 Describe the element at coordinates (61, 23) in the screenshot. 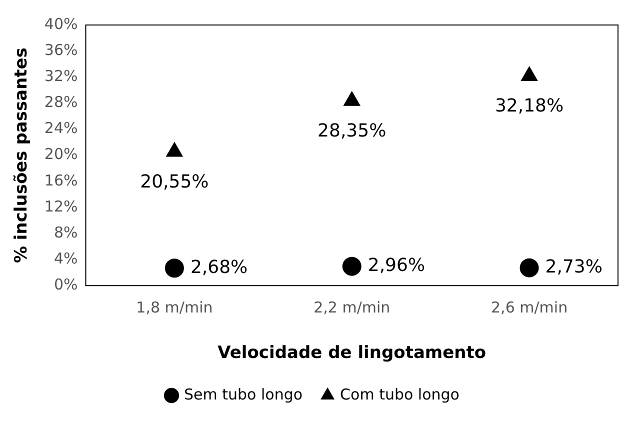

I see `y-tick-label: 40%` at that location.